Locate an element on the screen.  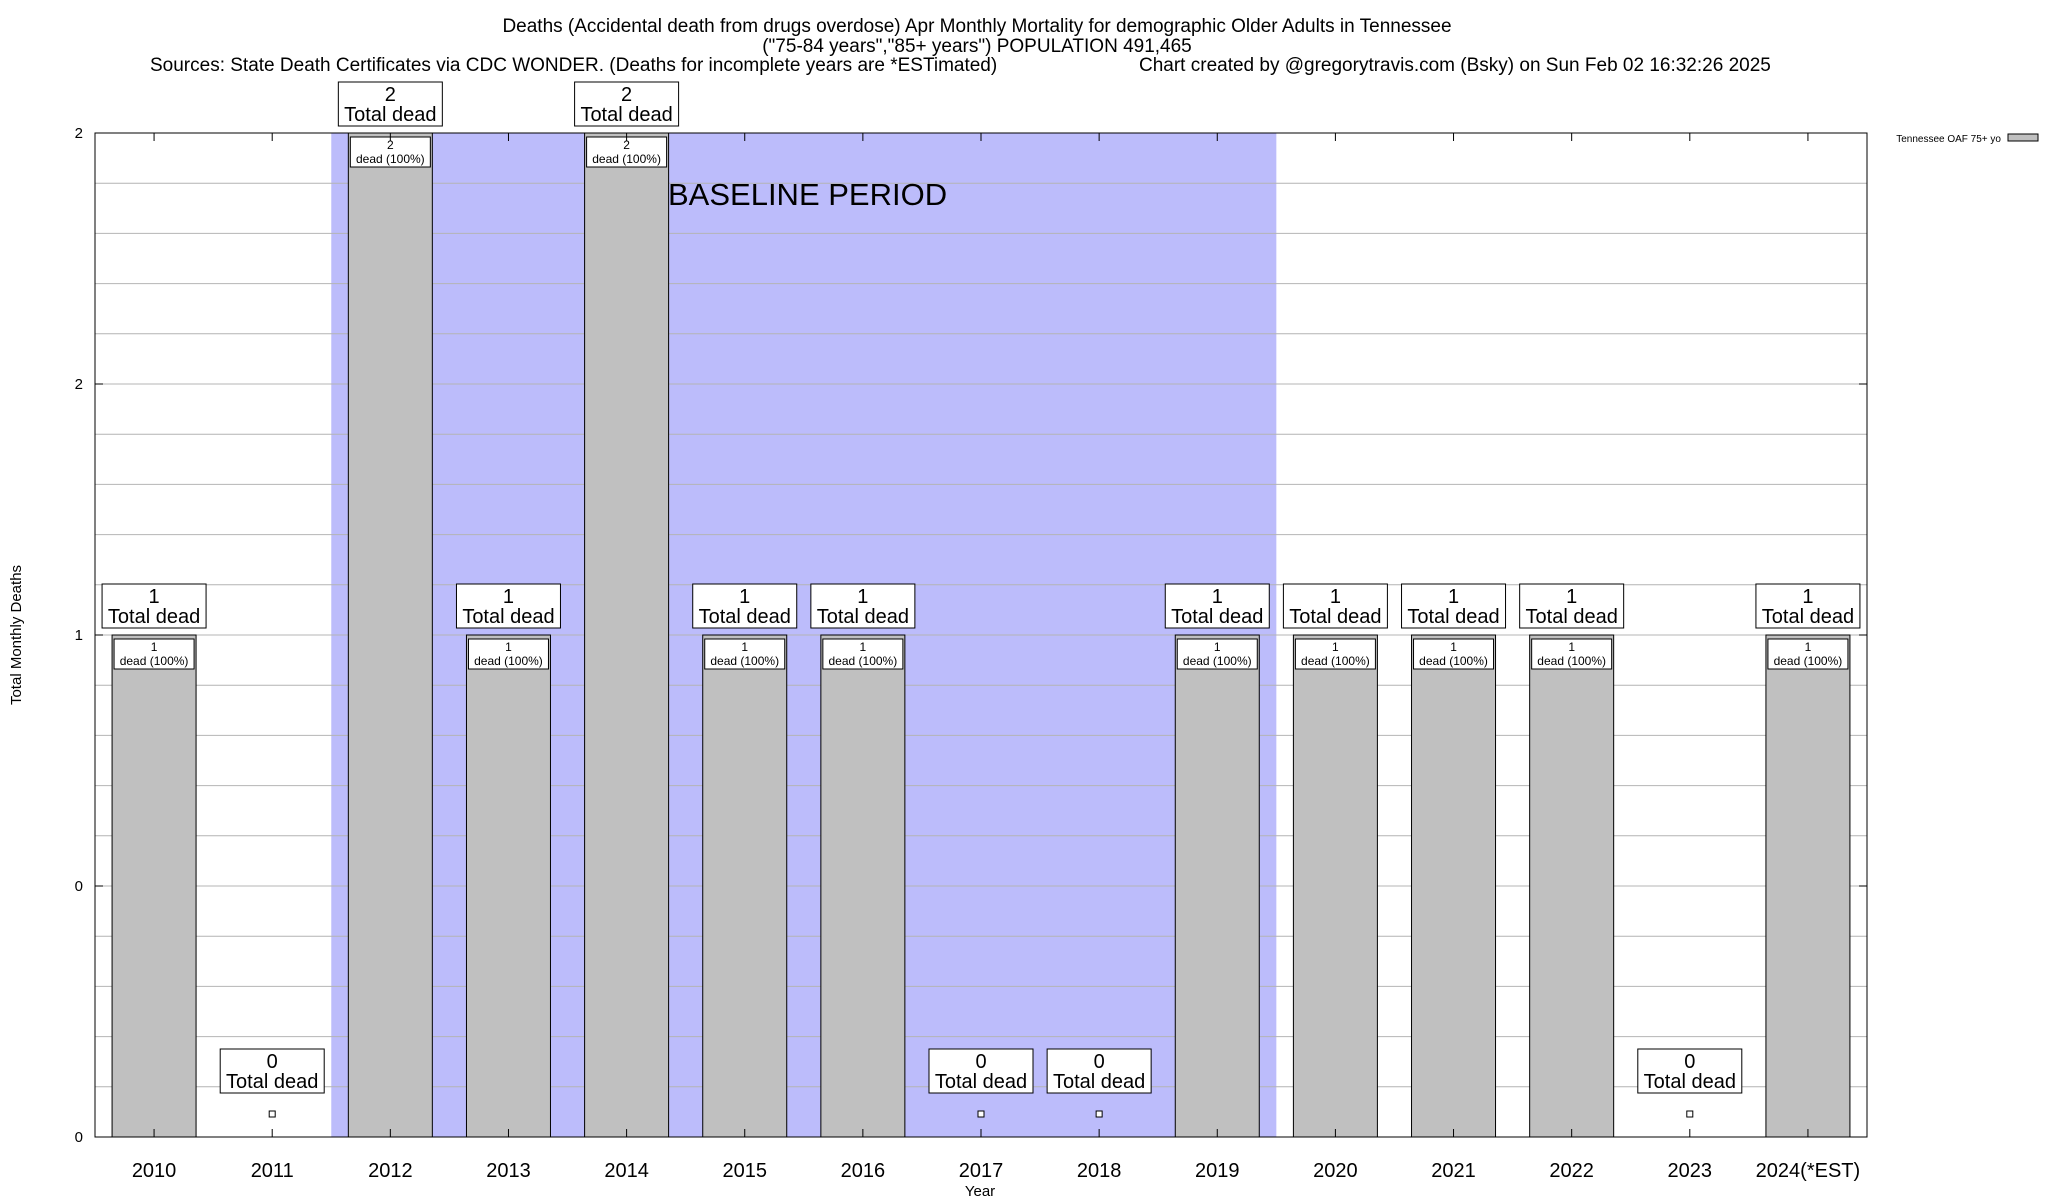
x-tick-label: 2012 is located at coordinates (390, 1171).